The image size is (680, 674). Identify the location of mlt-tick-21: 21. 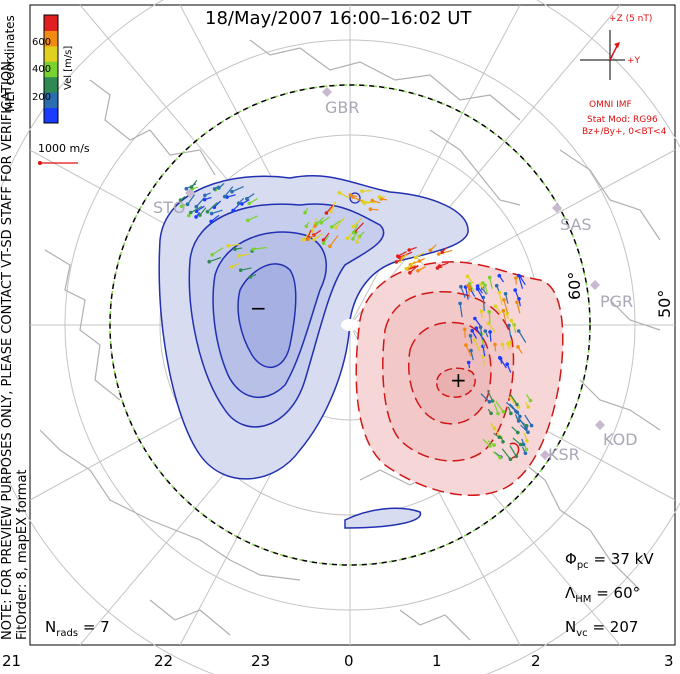
(12, 661).